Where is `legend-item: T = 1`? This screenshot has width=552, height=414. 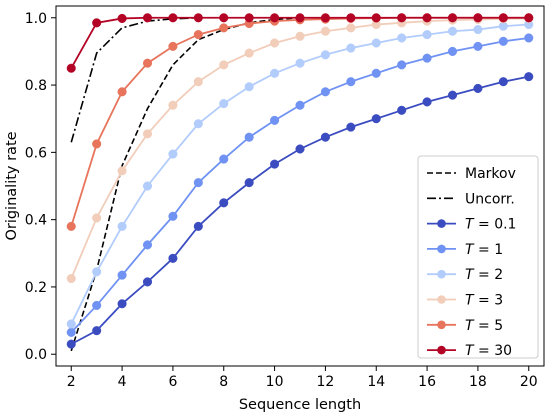 legend-item: T = 1 is located at coordinates (465, 250).